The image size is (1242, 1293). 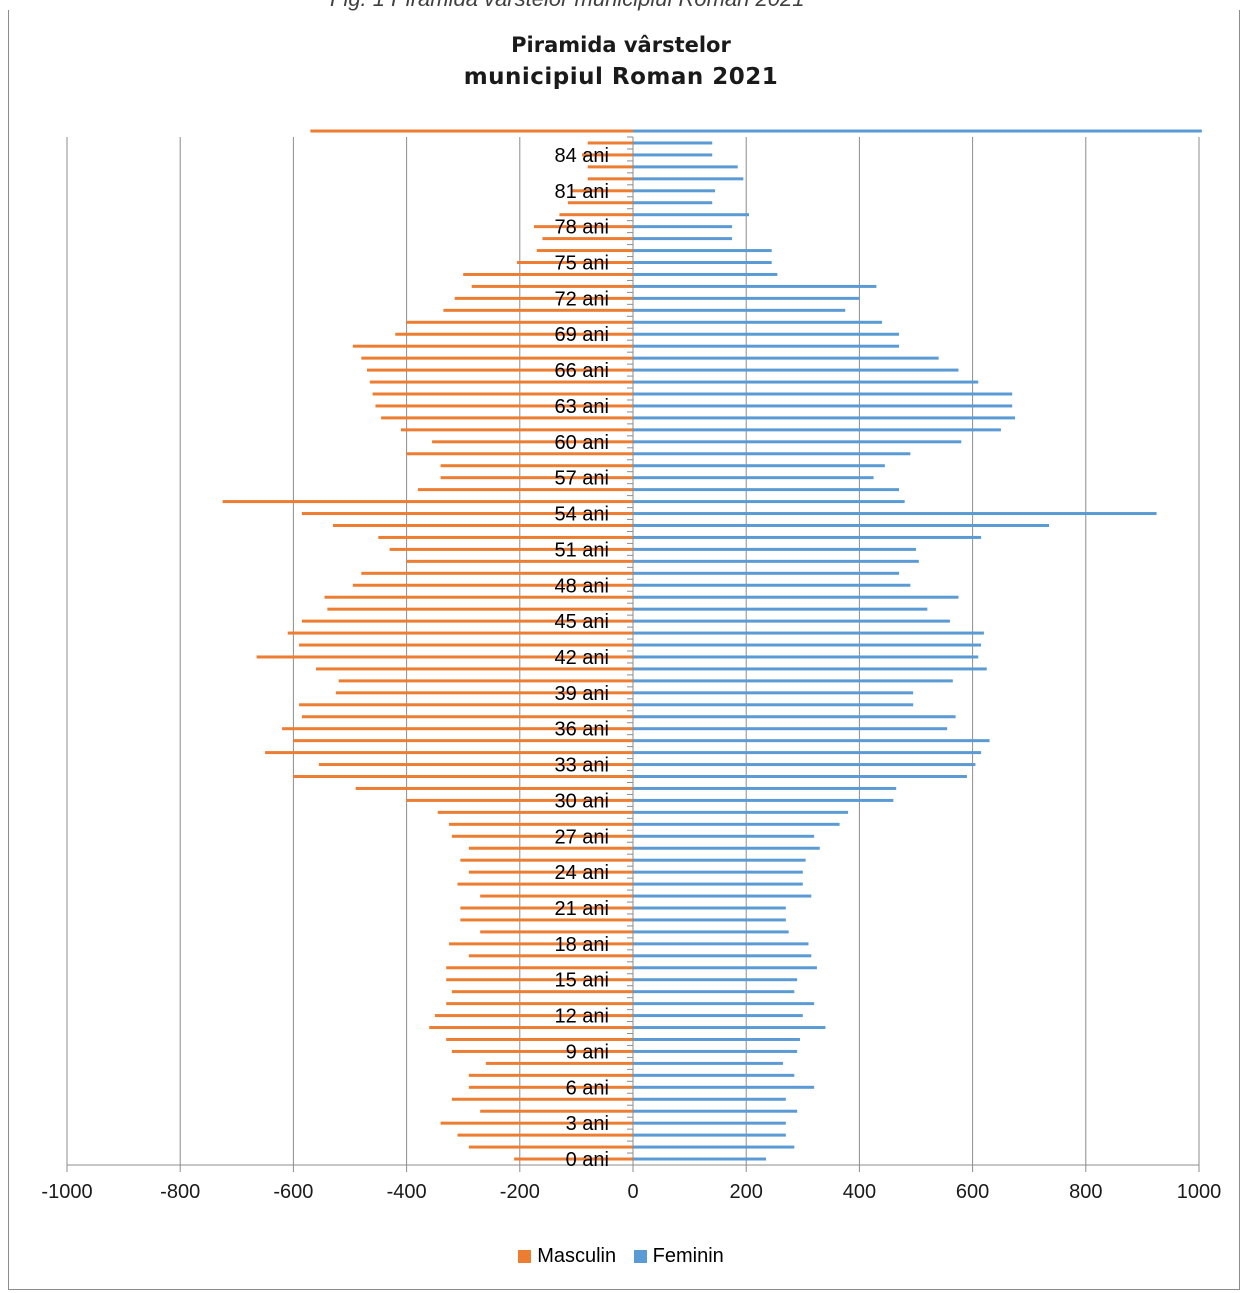 What do you see at coordinates (582, 766) in the screenshot?
I see `y-tick-label: 33 ani` at bounding box center [582, 766].